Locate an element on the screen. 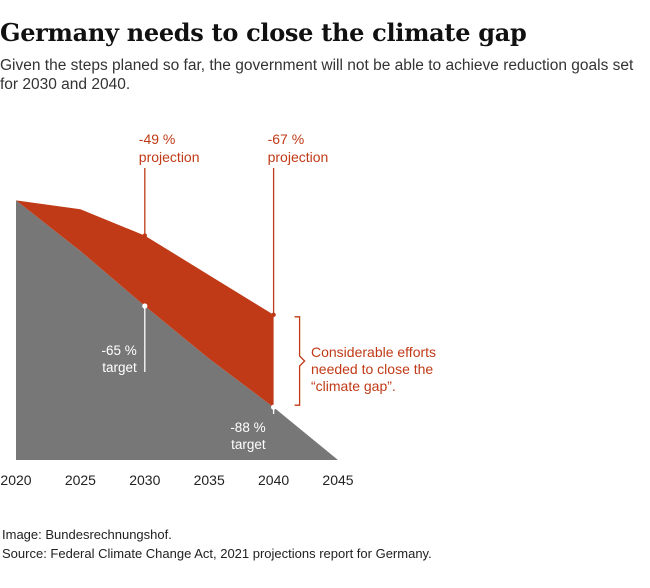  gap-bracket is located at coordinates (300, 361).